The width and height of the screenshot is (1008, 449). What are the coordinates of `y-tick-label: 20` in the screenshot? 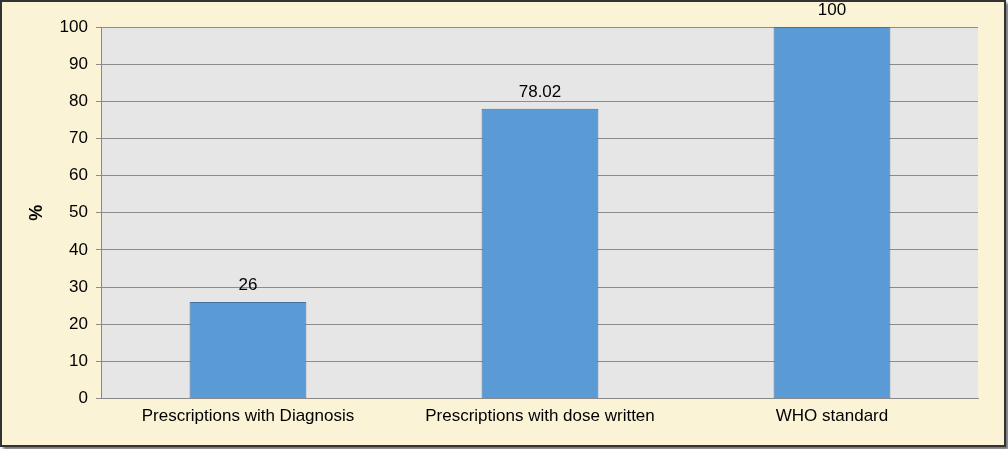 It's located at (78, 323).